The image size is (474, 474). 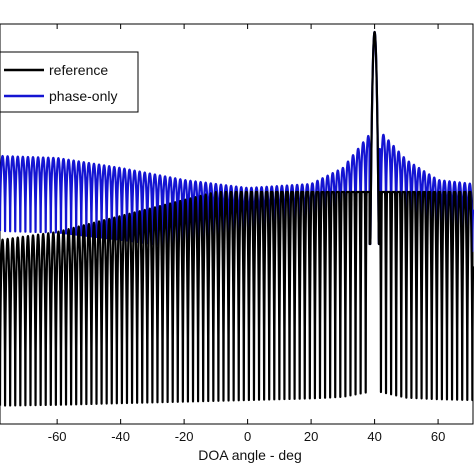 I want to click on x-tick-label: -20, so click(x=184, y=436).